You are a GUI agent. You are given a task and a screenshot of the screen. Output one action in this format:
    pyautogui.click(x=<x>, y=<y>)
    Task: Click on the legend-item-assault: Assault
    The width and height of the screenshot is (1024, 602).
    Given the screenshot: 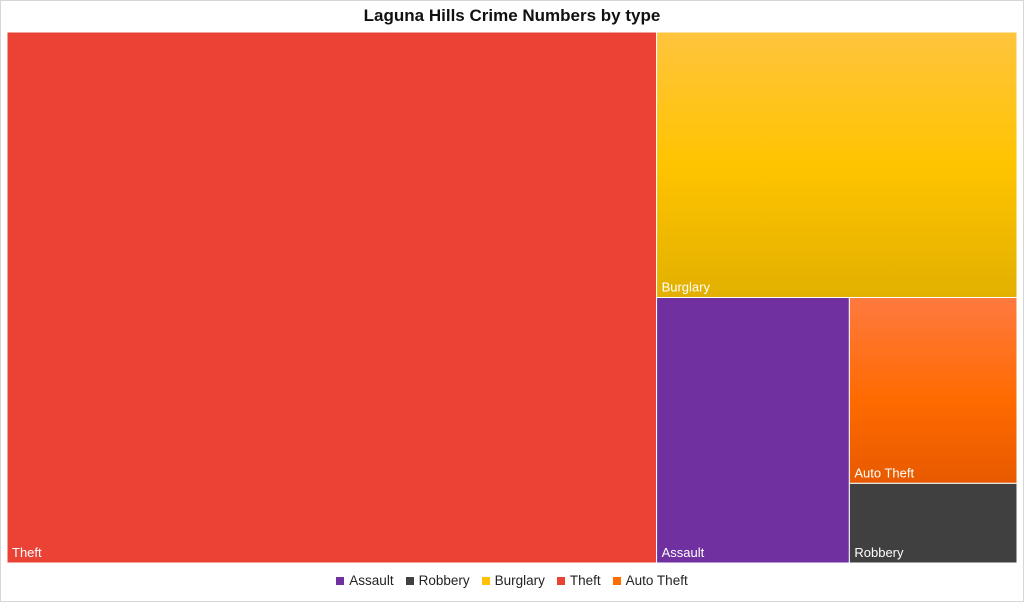 What is the action you would take?
    pyautogui.click(x=365, y=580)
    